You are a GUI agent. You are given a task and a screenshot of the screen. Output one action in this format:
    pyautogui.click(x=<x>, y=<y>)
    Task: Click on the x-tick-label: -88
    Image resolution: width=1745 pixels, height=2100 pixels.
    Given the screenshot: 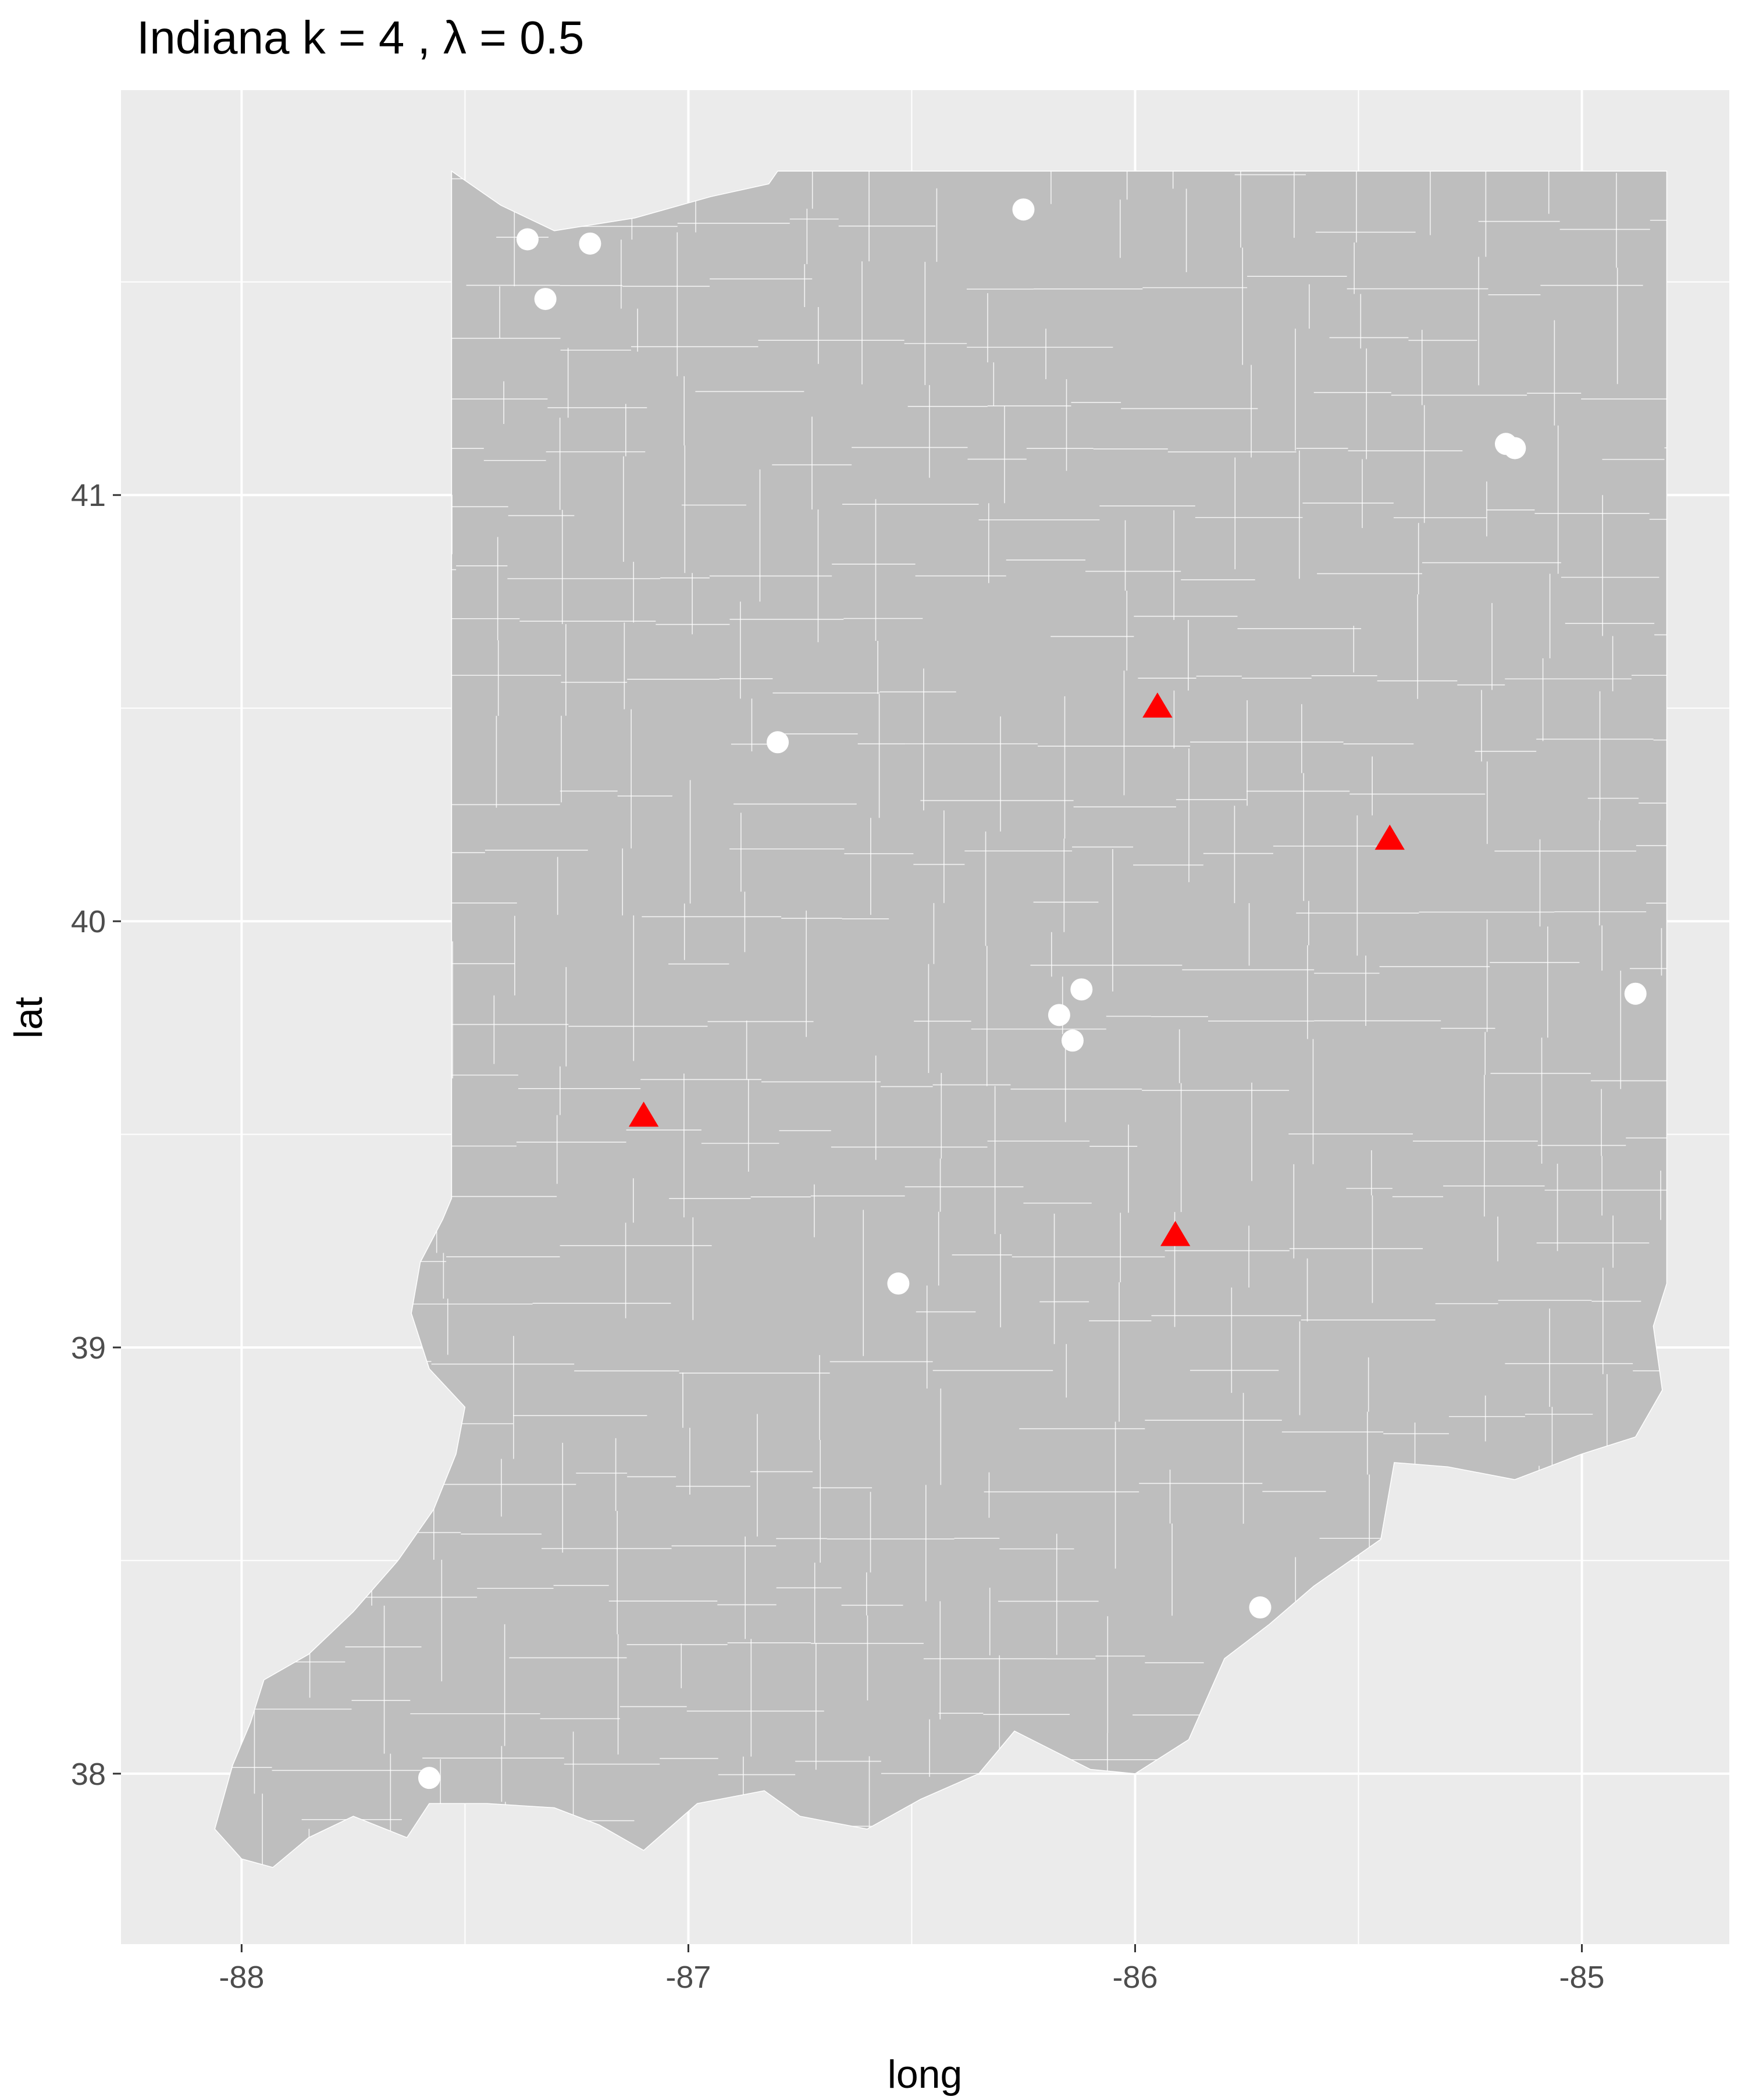 What is the action you would take?
    pyautogui.click(x=241, y=1977)
    